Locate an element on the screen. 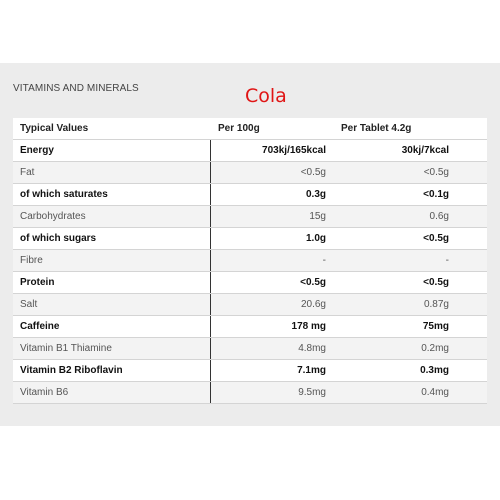 Image resolution: width=500 pixels, height=500 pixels. value-per-tablet: 0.87g is located at coordinates (412, 304).